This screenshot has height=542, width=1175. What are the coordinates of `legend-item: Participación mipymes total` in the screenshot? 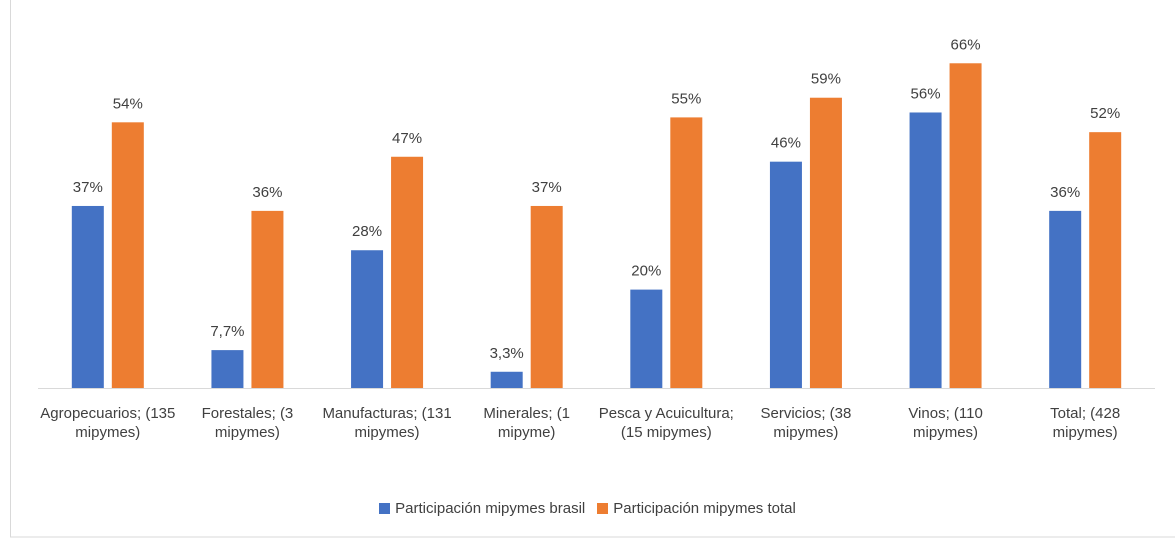 It's located at (696, 508).